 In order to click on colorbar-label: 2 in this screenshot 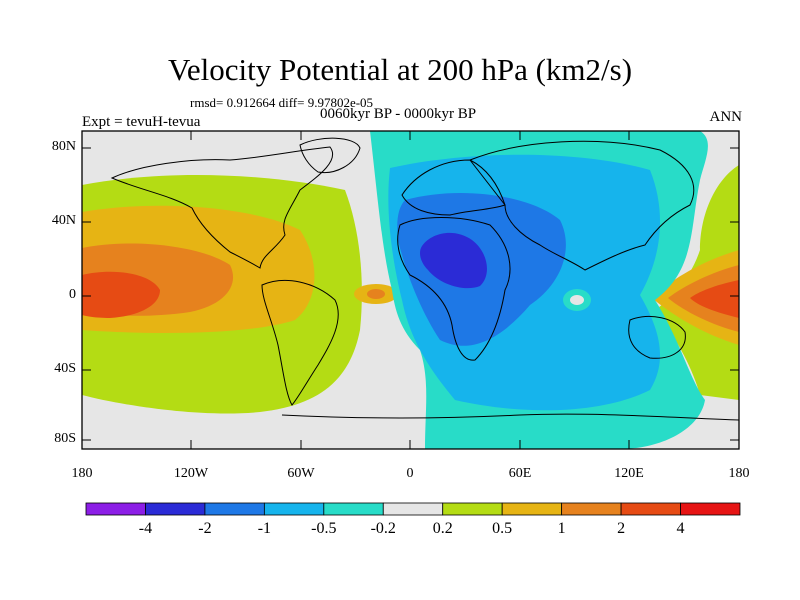, I will do `click(621, 528)`.